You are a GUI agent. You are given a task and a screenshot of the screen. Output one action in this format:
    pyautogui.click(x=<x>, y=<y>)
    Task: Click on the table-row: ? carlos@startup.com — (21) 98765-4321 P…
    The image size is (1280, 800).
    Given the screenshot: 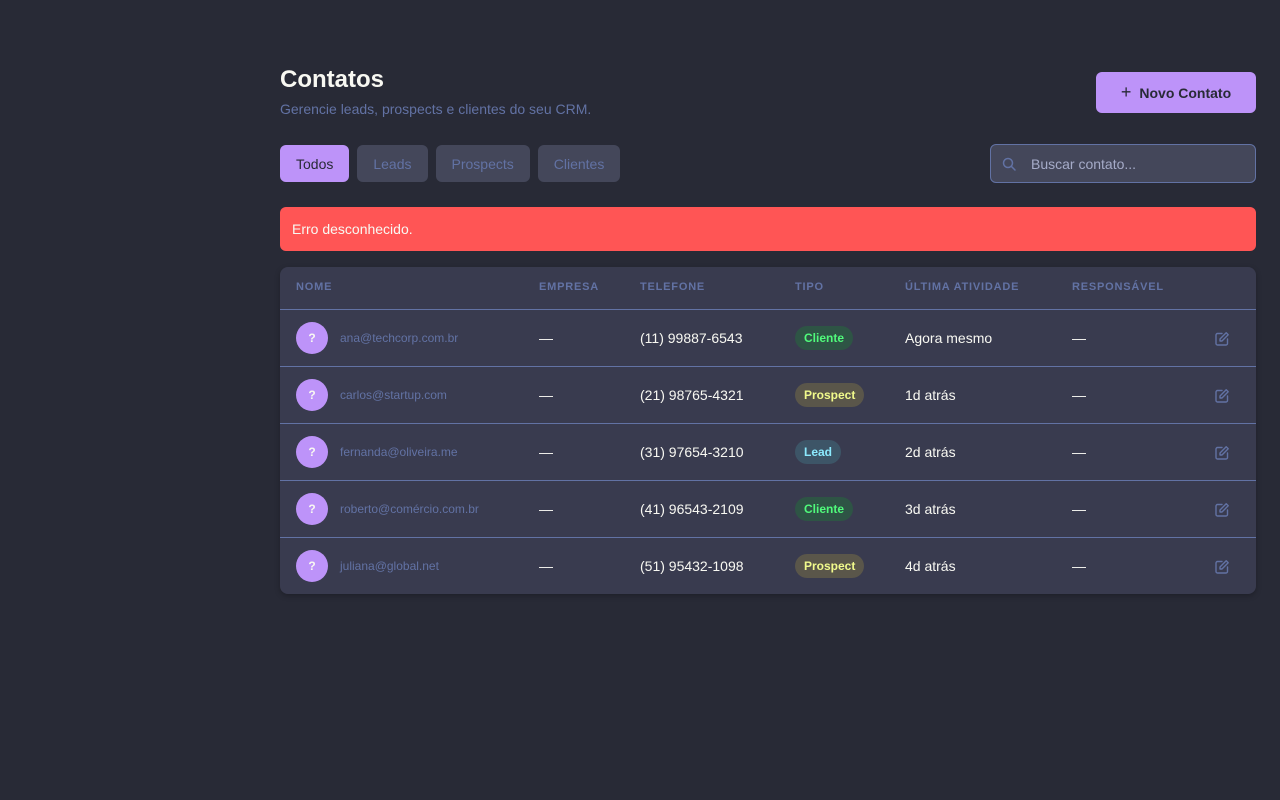 What is the action you would take?
    pyautogui.click(x=768, y=395)
    